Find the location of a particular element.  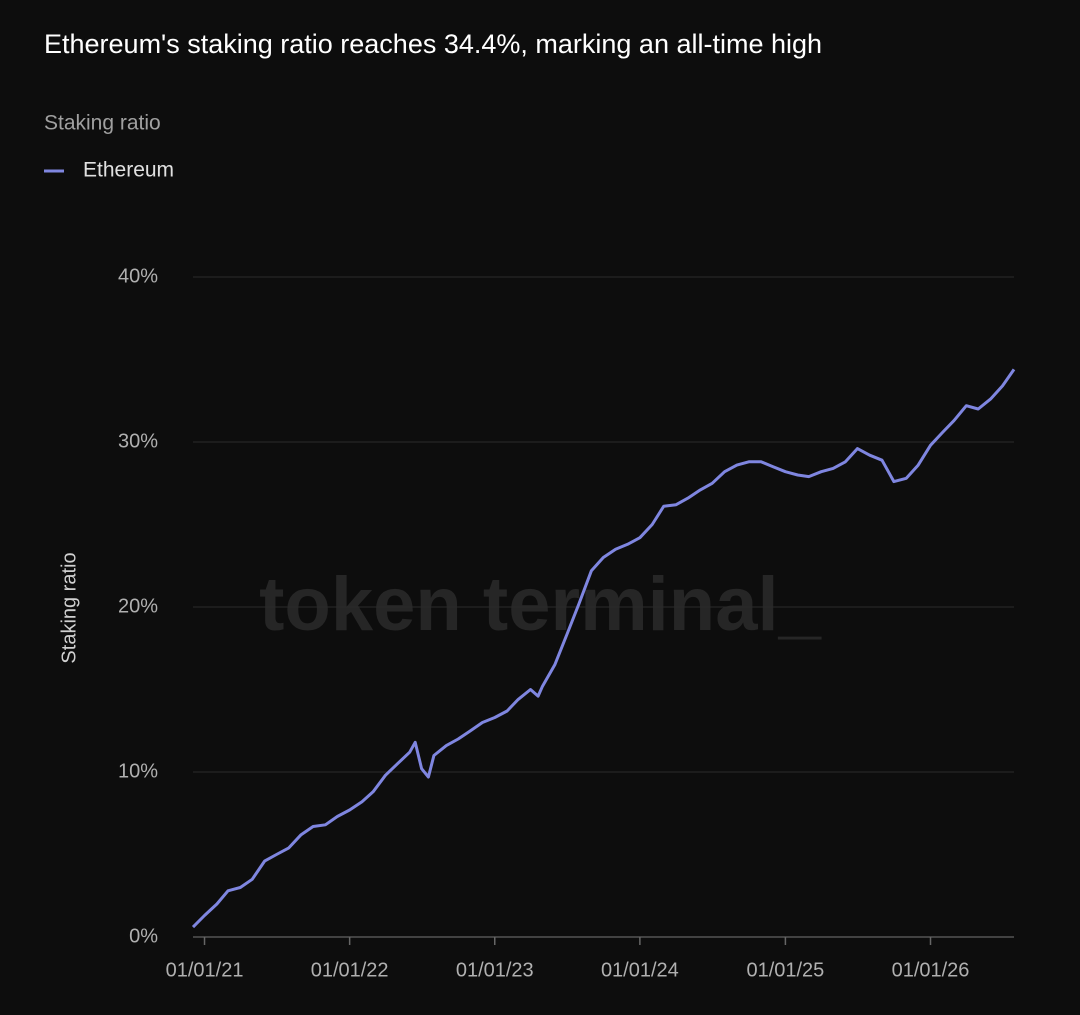

y-tick-label: 20% is located at coordinates (138, 606).